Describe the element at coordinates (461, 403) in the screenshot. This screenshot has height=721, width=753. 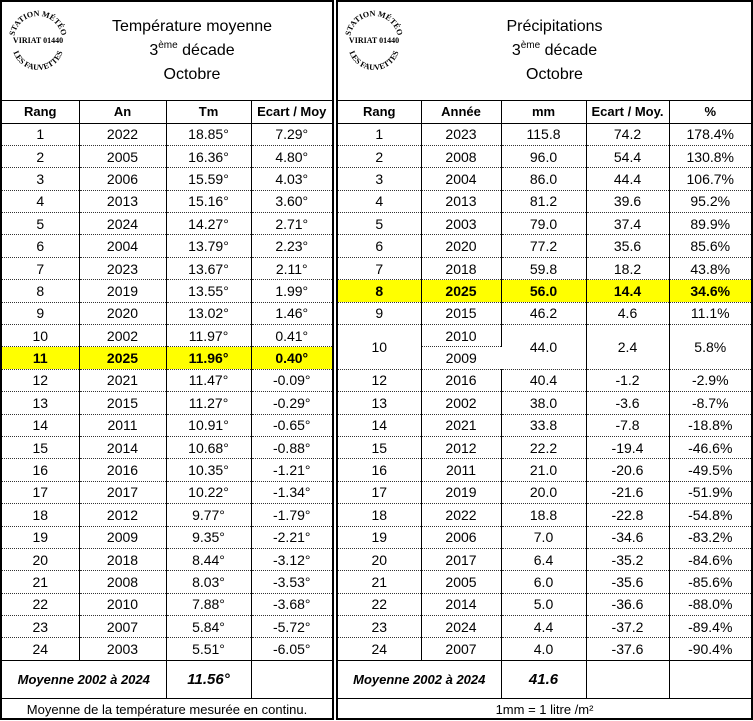
I see `table-cell: 2002` at that location.